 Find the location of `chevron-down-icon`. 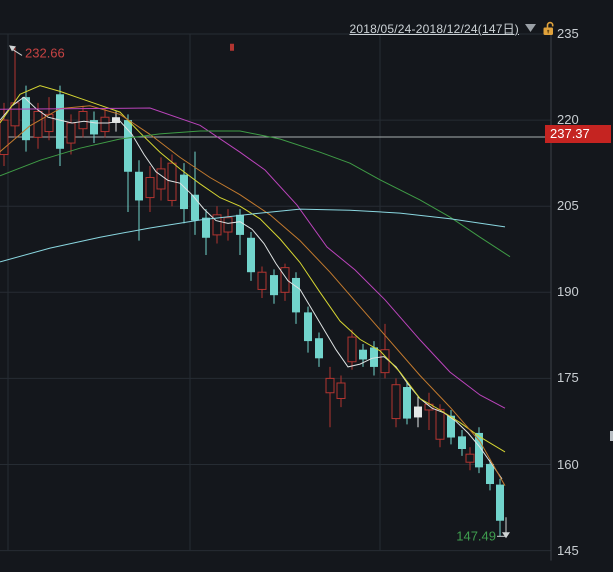

chevron-down-icon is located at coordinates (530, 28).